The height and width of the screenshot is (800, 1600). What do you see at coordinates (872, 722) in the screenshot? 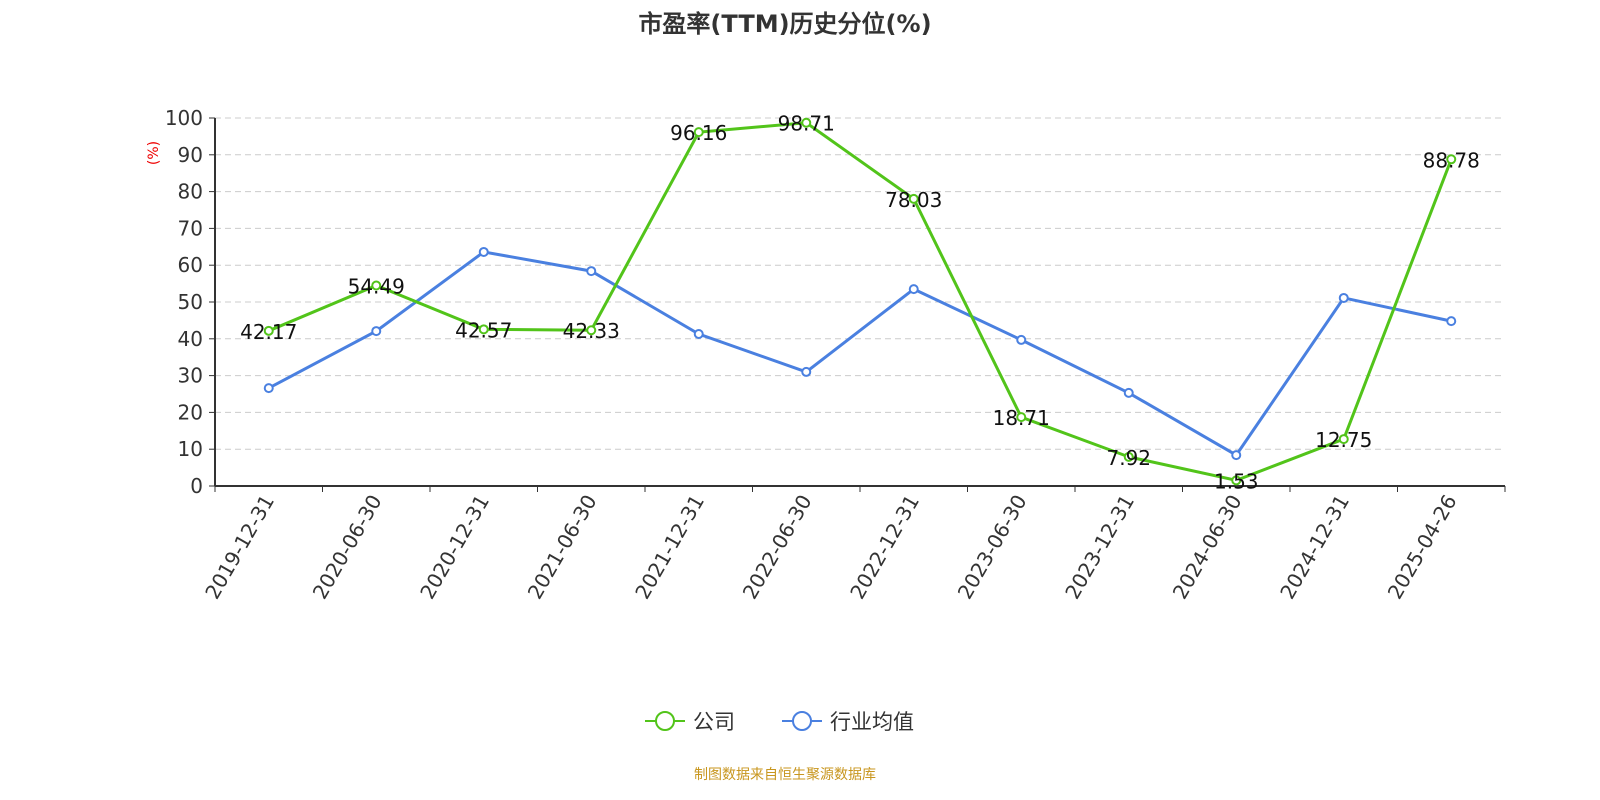
I see `legend-label: 行业均值` at bounding box center [872, 722].